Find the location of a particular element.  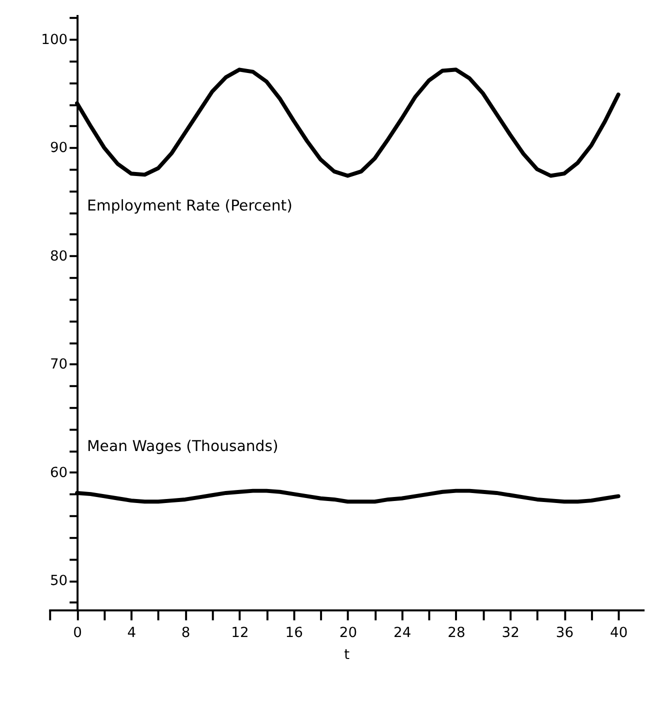

x-tick-label: 28 is located at coordinates (457, 633).